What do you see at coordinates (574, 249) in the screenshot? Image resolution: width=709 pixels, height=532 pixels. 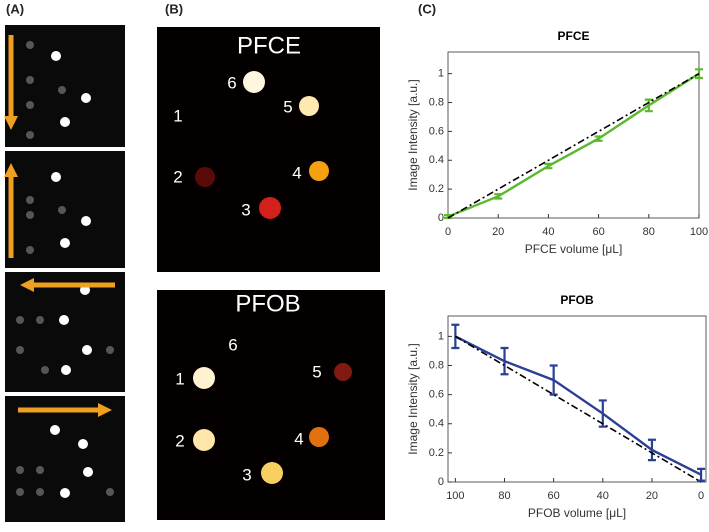 I see `x-axis-label: PFCE volume [μL]` at bounding box center [574, 249].